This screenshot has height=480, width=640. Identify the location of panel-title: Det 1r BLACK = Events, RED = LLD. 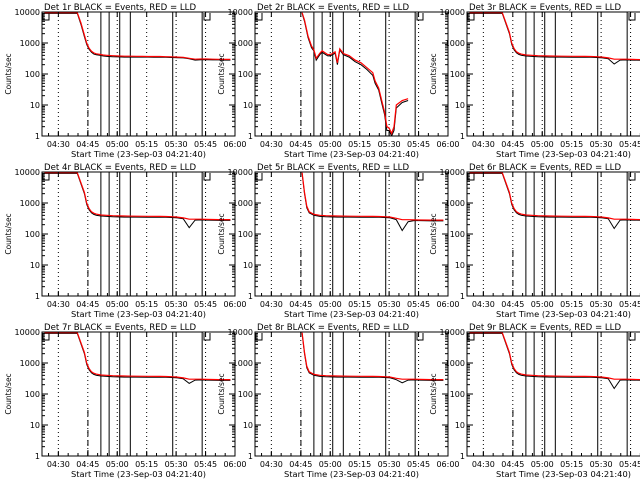
(120, 8).